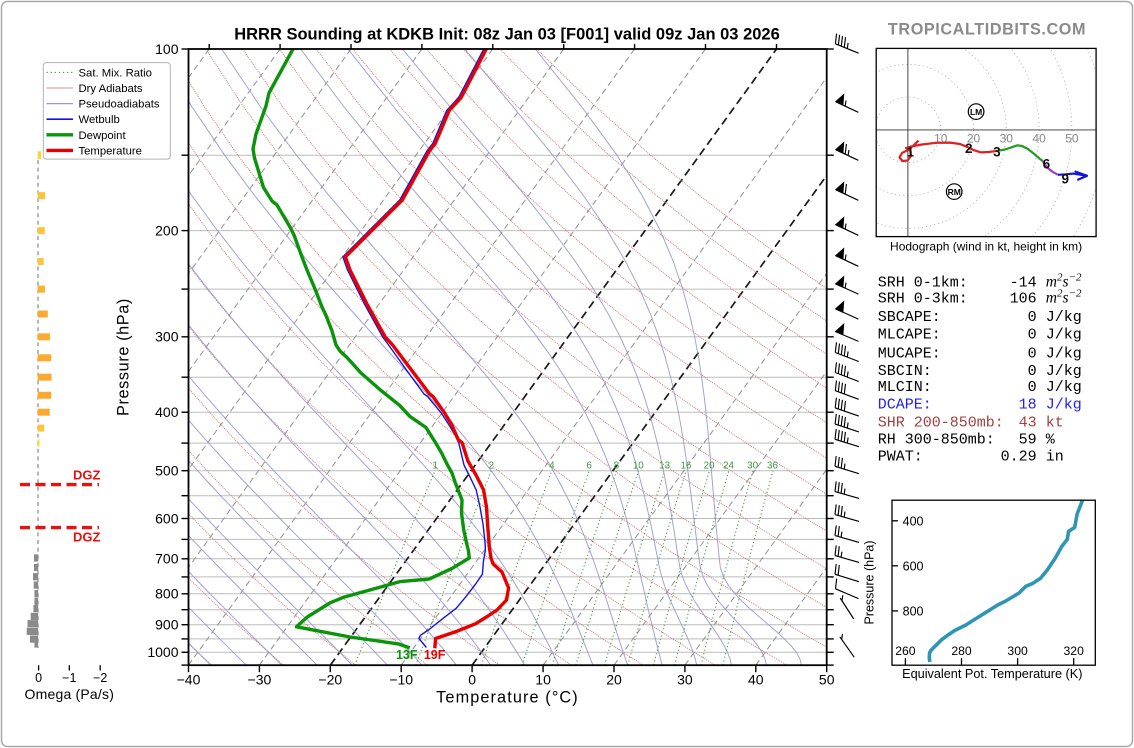 This screenshot has height=748, width=1134. I want to click on svg-text: 100, so click(167, 49).